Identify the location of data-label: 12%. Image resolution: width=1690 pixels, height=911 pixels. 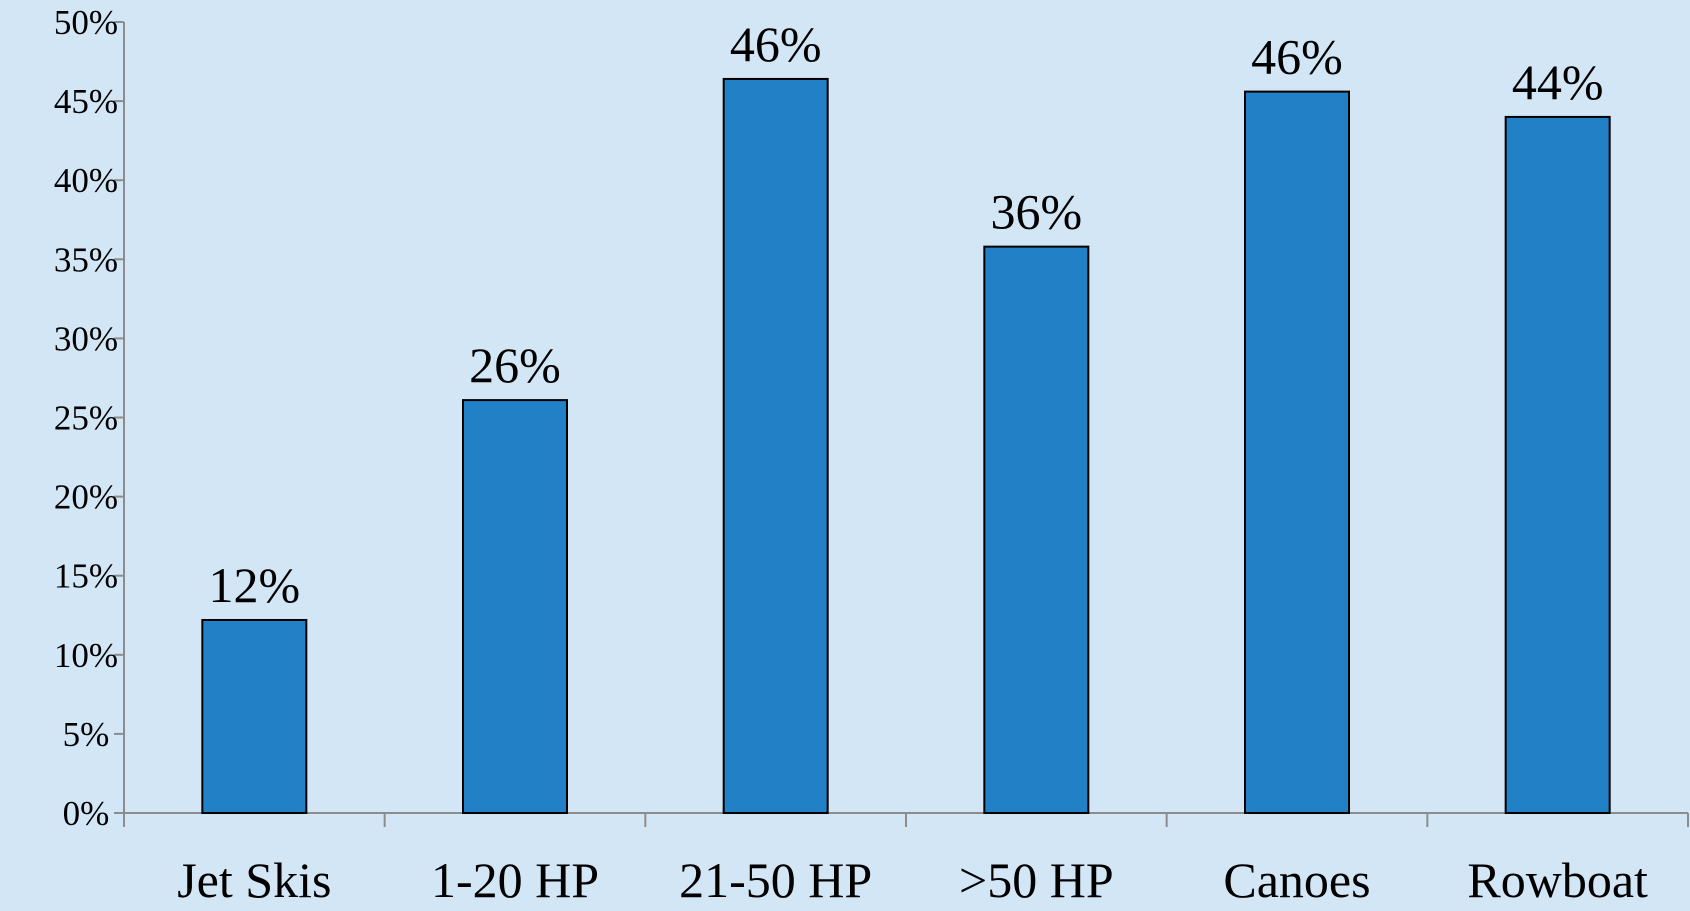
(255, 585).